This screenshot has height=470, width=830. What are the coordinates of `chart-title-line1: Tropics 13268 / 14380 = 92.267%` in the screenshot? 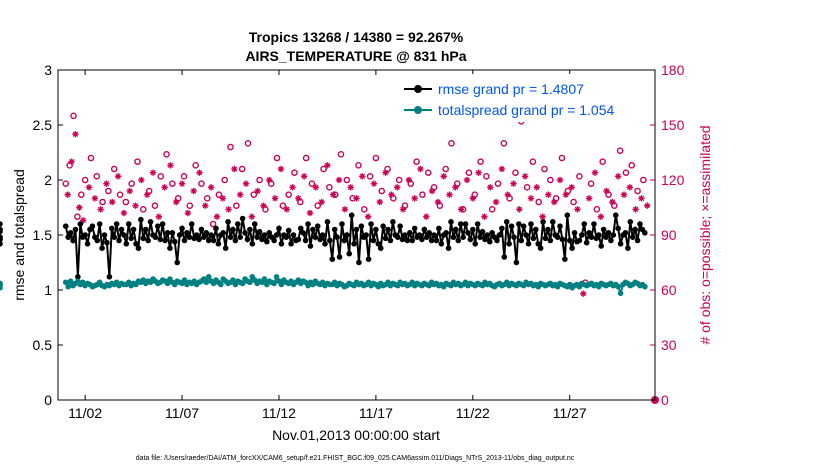 It's located at (356, 37).